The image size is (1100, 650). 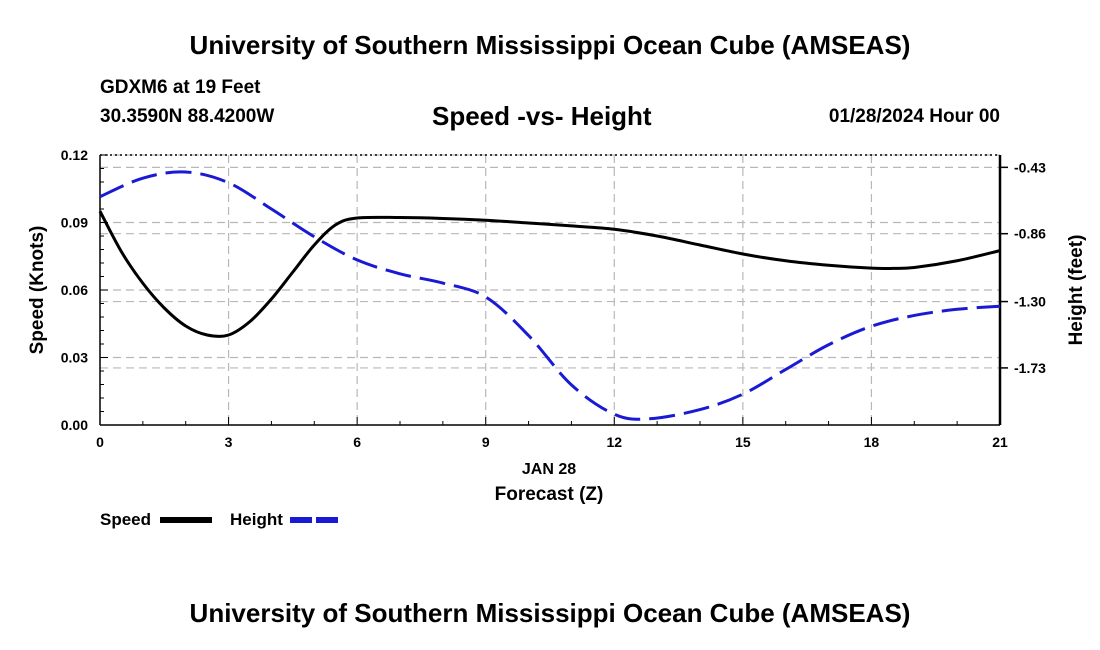 I want to click on datetime-label: 01/28/2024 Hour 00, so click(x=914, y=116).